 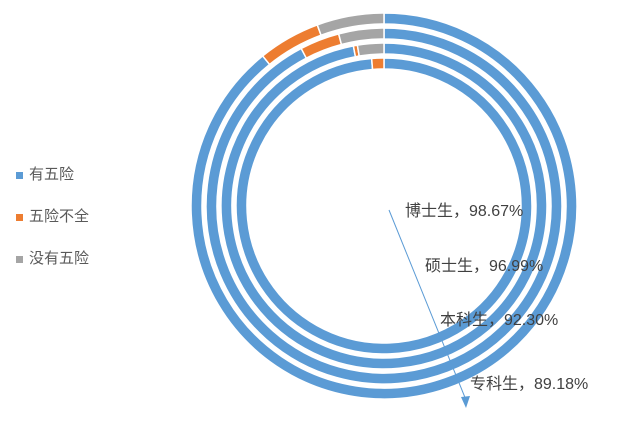 What do you see at coordinates (465, 402) in the screenshot?
I see `leader-arrowhead` at bounding box center [465, 402].